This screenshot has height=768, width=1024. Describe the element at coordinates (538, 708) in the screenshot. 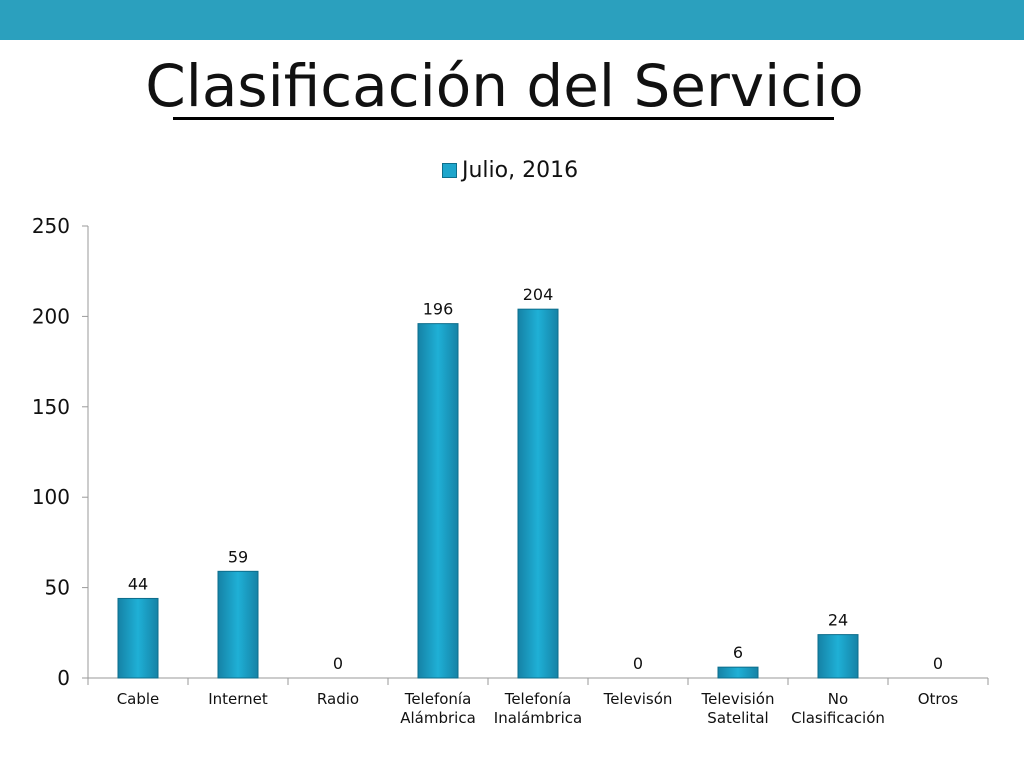

I see `x-tick-label: Telefonía Inalámbrica` at that location.